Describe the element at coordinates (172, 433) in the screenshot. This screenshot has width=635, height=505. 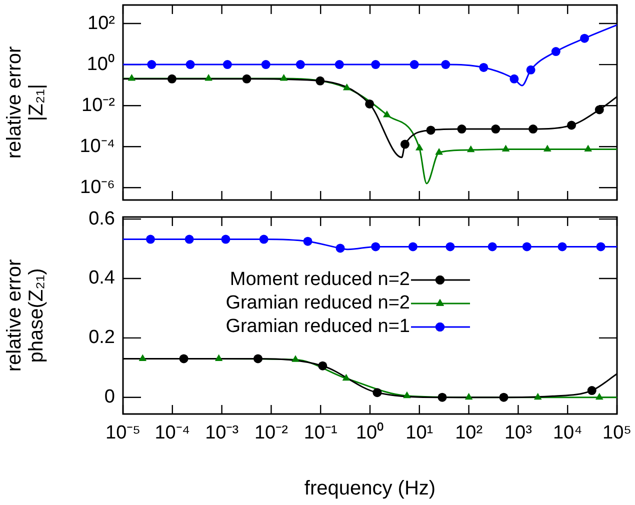
I see `x-tick-label: 10⁻⁴` at that location.